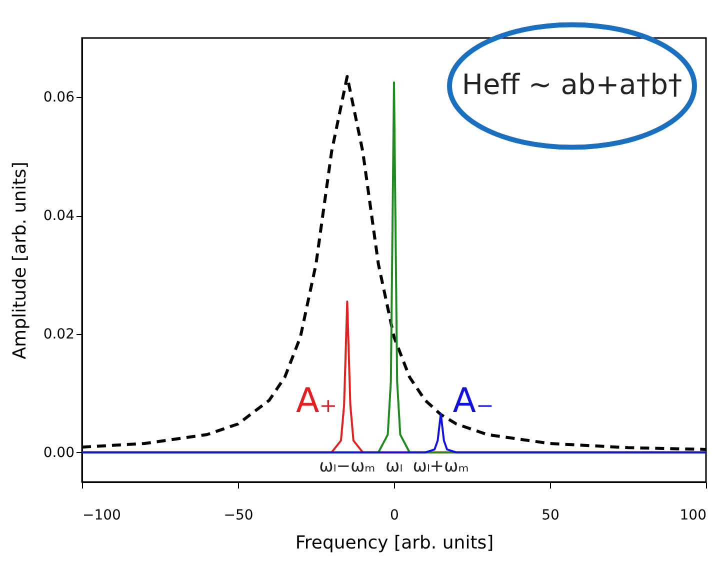 Image resolution: width=721 pixels, height=562 pixels. What do you see at coordinates (19, 261) in the screenshot?
I see `y-axis-title: Amplitude [arb. units]` at bounding box center [19, 261].